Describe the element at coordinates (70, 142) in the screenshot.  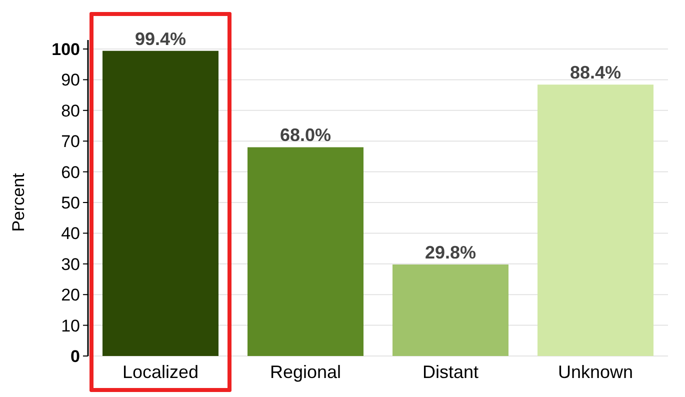
I see `y-tick-label: 70` at that location.